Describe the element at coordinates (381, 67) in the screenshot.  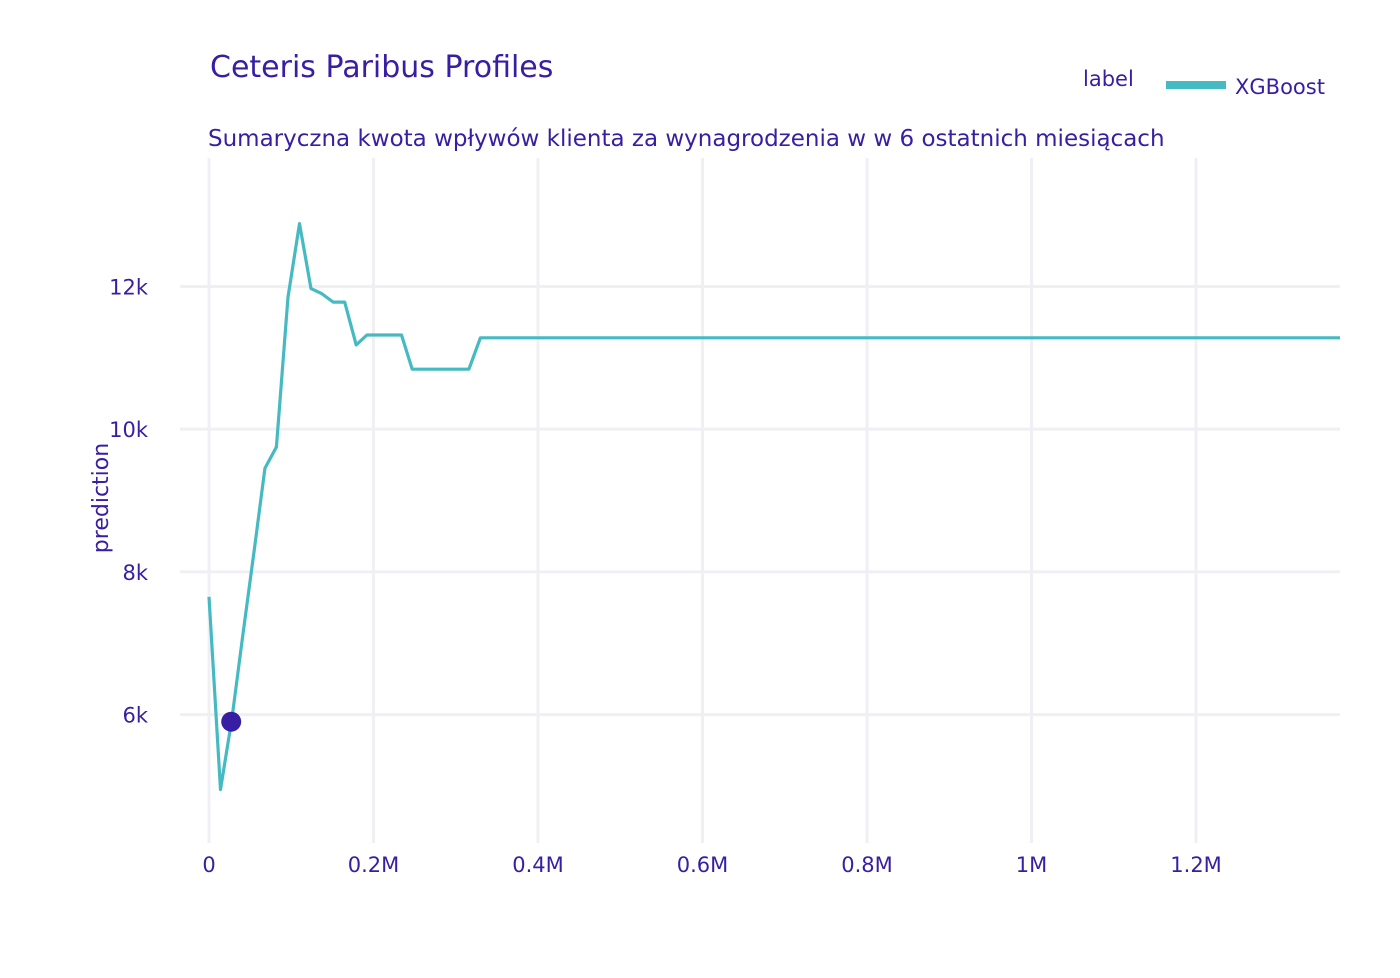
I see `chart-title: Ceteris Paribus Profiles` at that location.